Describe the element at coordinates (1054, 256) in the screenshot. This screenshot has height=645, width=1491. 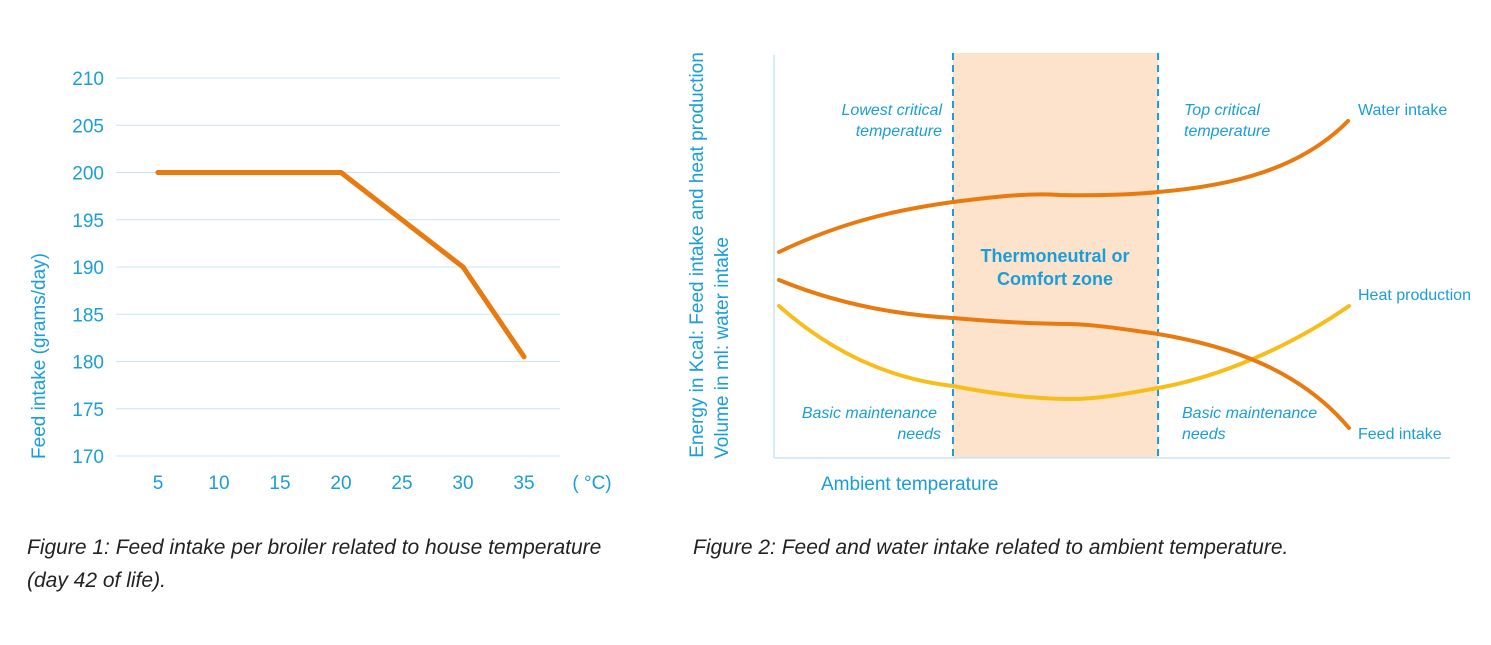
I see `comfort-zone-label-line1: Thermoneutral or` at that location.